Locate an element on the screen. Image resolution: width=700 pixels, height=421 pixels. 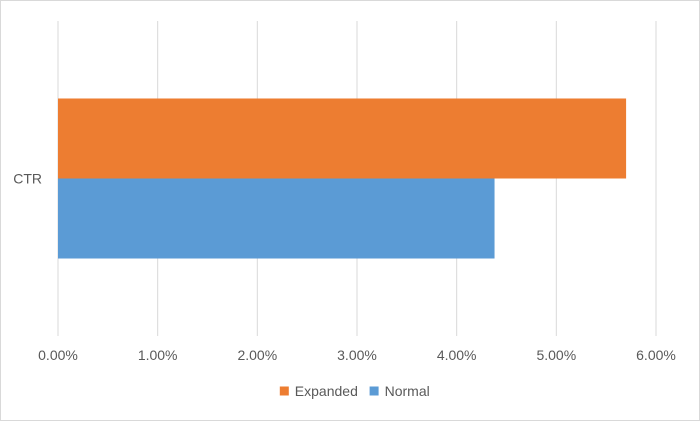
y-axis-category-labels: CTR is located at coordinates (27, 179).